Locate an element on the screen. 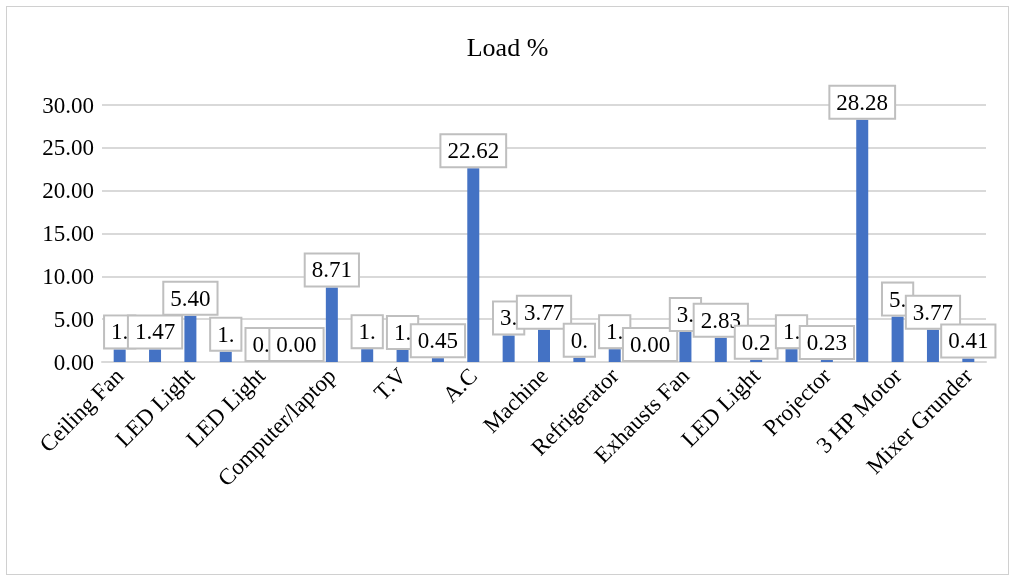  x-tick-label: T.V is located at coordinates (390, 384).